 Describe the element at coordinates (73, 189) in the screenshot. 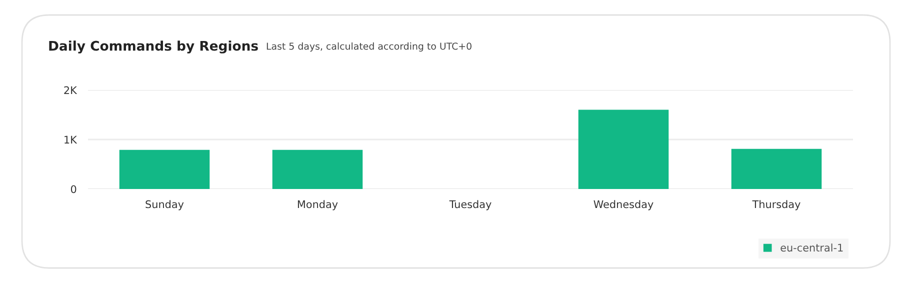

I see `y-tick-label: 0` at that location.